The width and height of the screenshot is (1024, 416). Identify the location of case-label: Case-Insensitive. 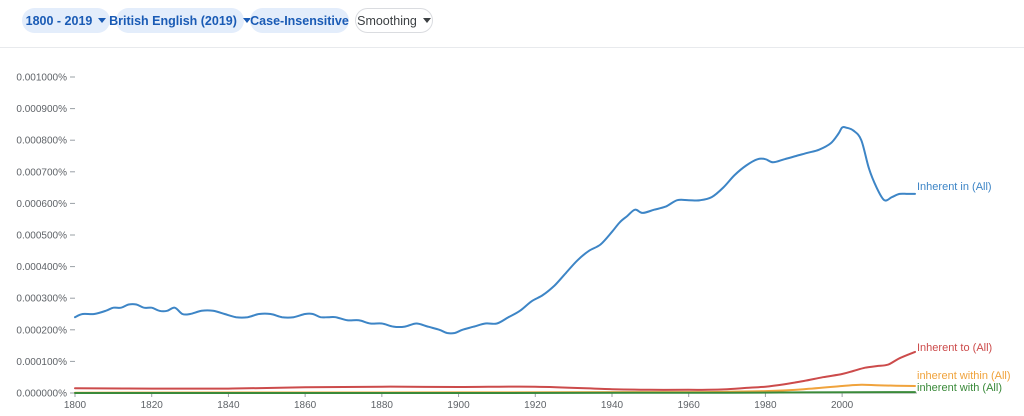
(299, 20).